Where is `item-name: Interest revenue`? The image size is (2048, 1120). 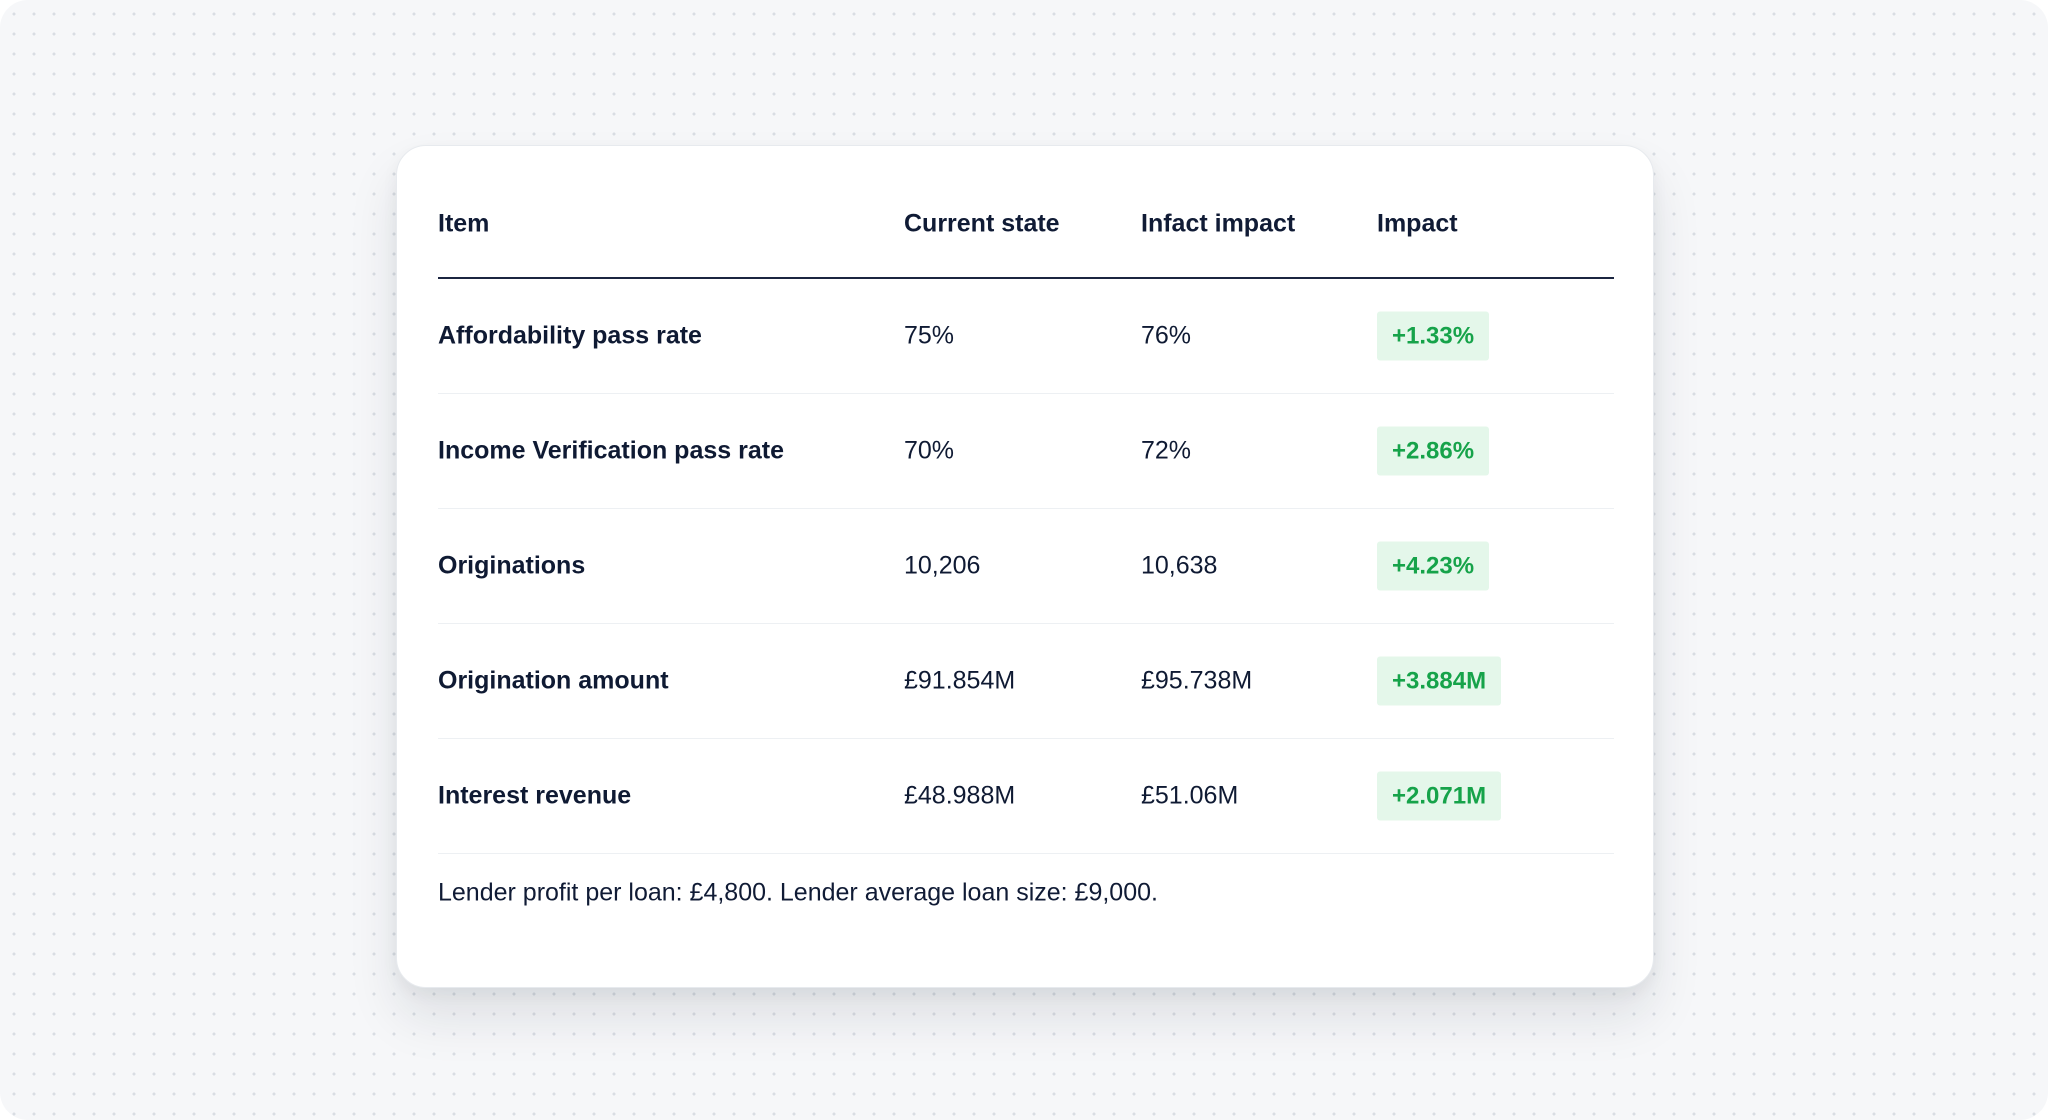
item-name: Interest revenue is located at coordinates (535, 795).